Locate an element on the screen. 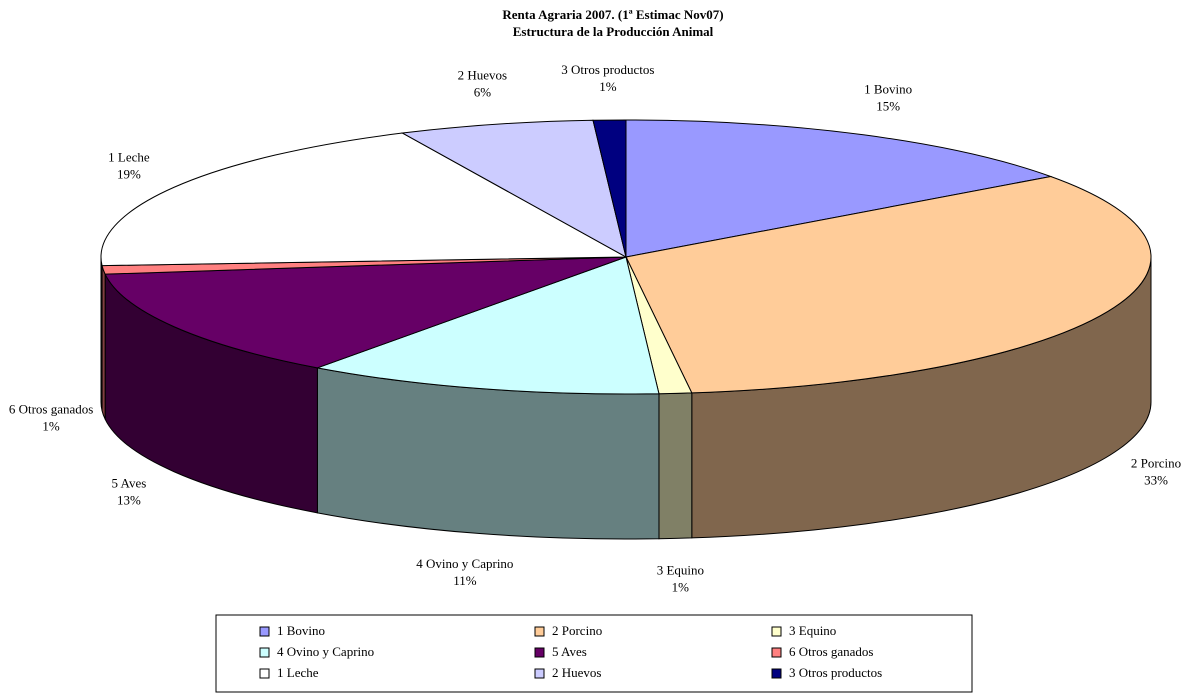  slice-label: 3 Equino is located at coordinates (680, 569).